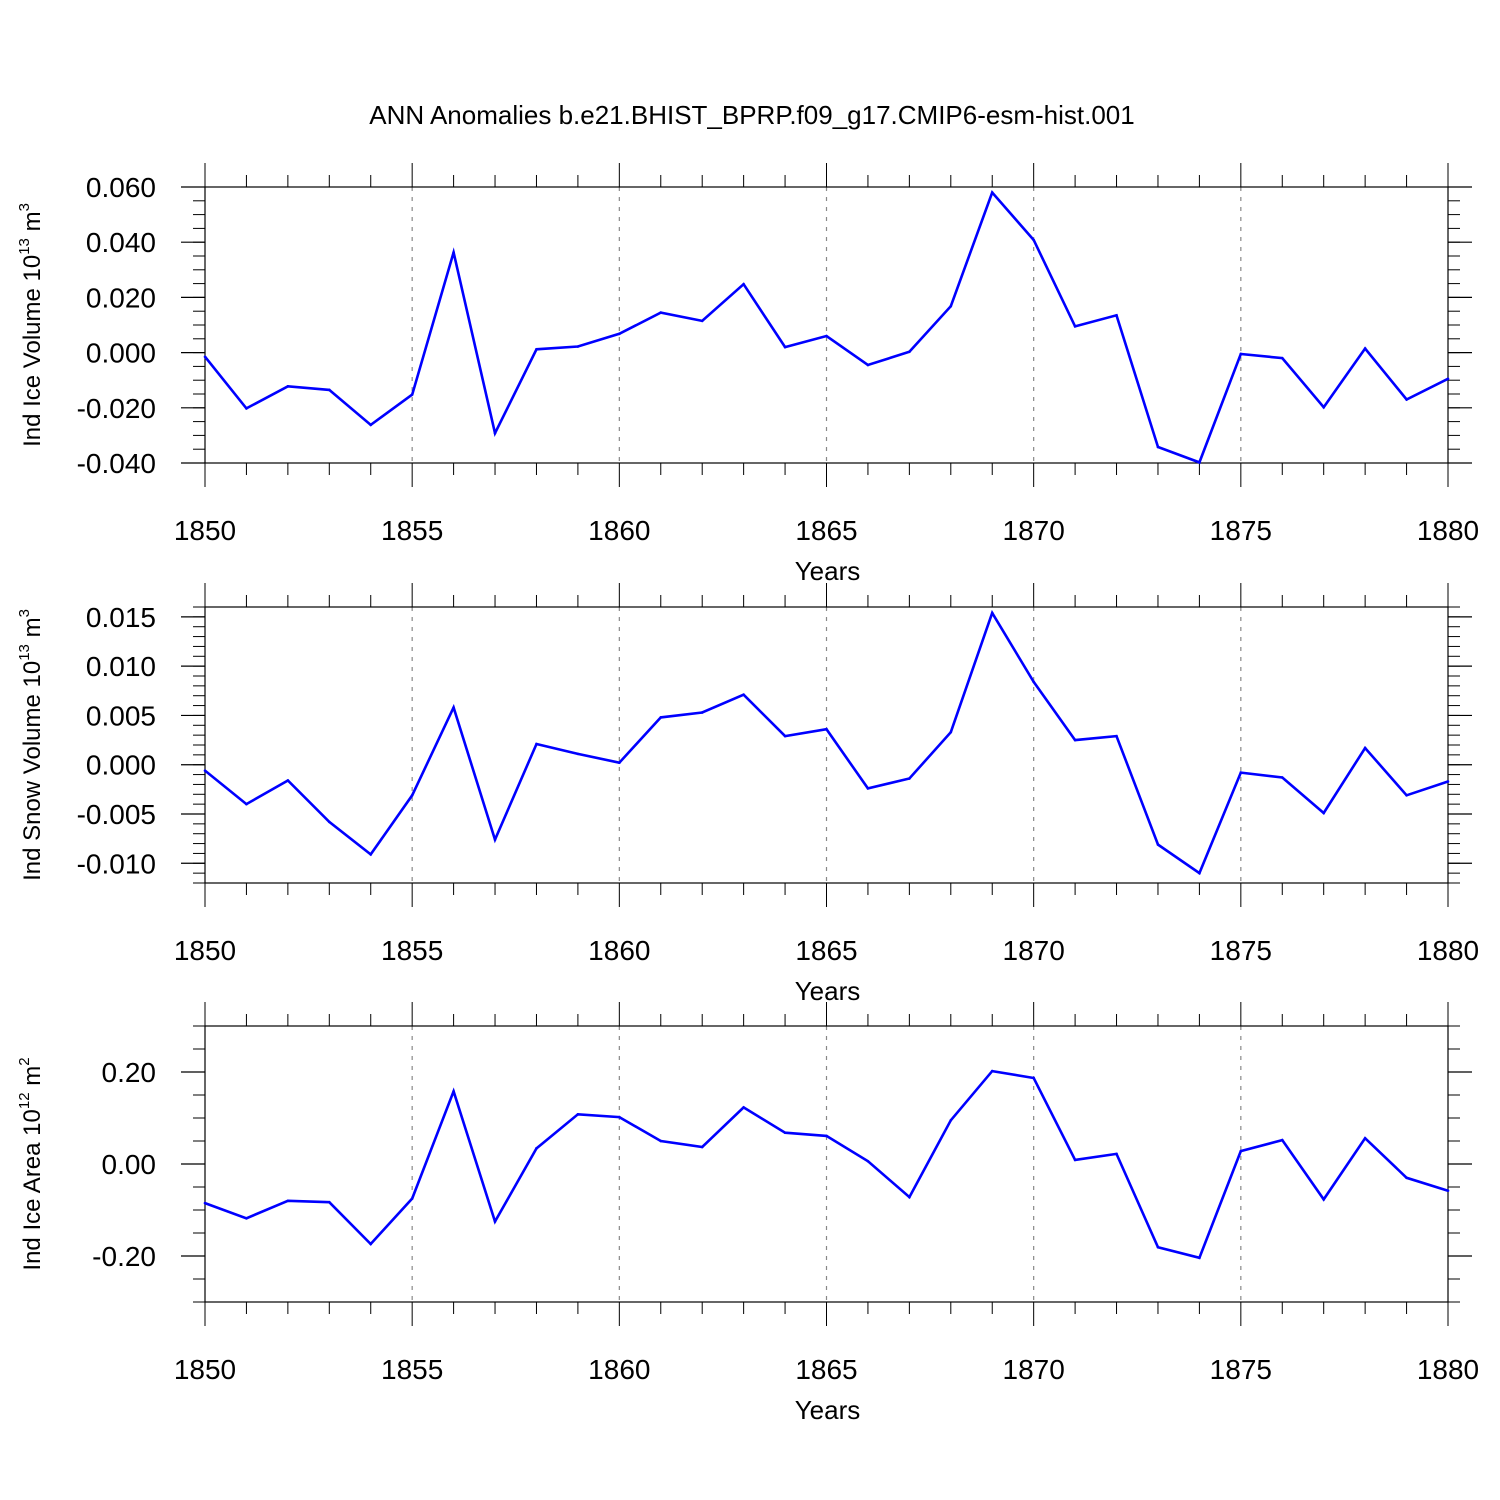 The width and height of the screenshot is (1500, 1500). What do you see at coordinates (31, 1163) in the screenshot?
I see `y-axis-label: Ind Ice Area 1012 m2` at bounding box center [31, 1163].